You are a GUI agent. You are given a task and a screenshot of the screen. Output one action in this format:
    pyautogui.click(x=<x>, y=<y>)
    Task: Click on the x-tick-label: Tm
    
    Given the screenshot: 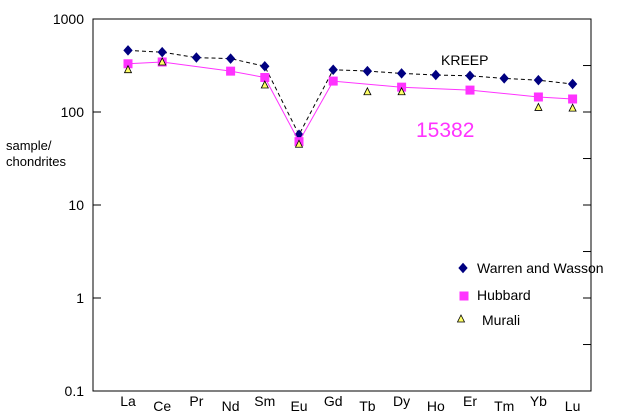 What is the action you would take?
    pyautogui.click(x=504, y=406)
    